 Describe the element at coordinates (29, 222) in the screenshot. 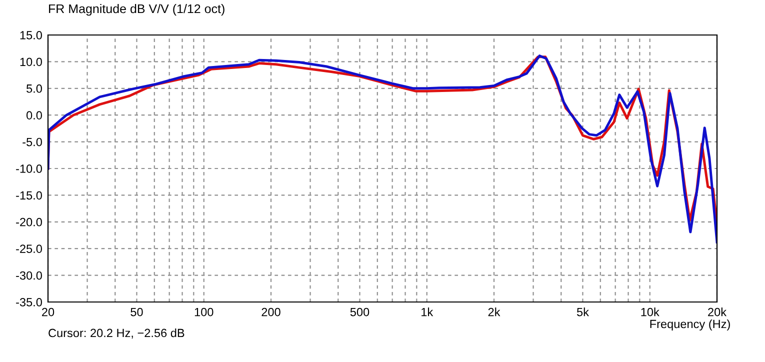

I see `y-tick-label: -20.0` at that location.